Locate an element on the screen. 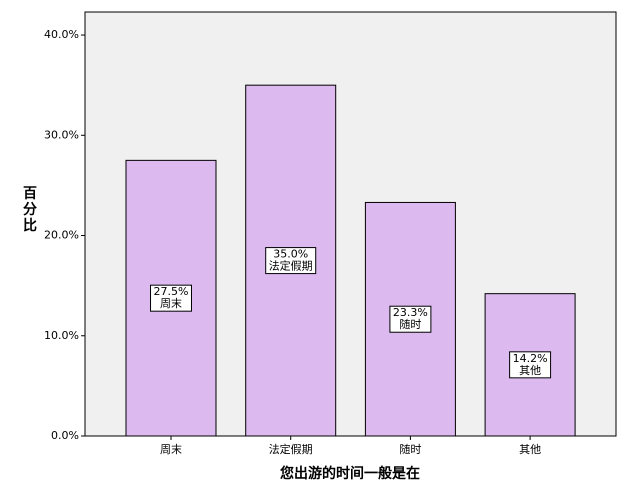  x-tick-label: 其他 is located at coordinates (530, 449).